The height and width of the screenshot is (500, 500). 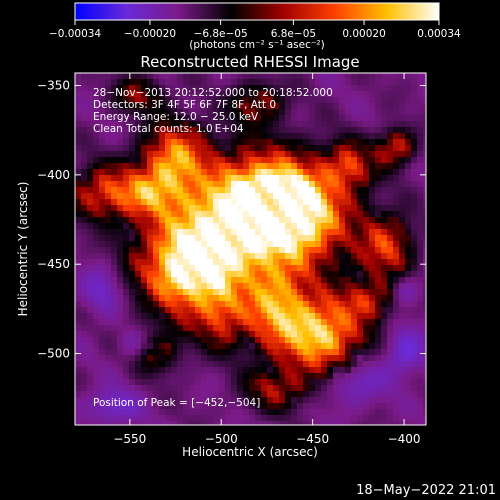 What do you see at coordinates (221, 439) in the screenshot?
I see `x-tick-label: −500` at bounding box center [221, 439].